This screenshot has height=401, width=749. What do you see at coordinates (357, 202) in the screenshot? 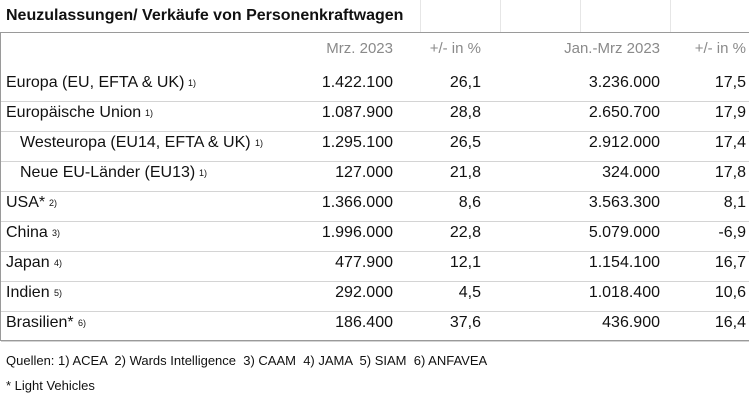
I see `cell: 1.366.000` at bounding box center [357, 202].